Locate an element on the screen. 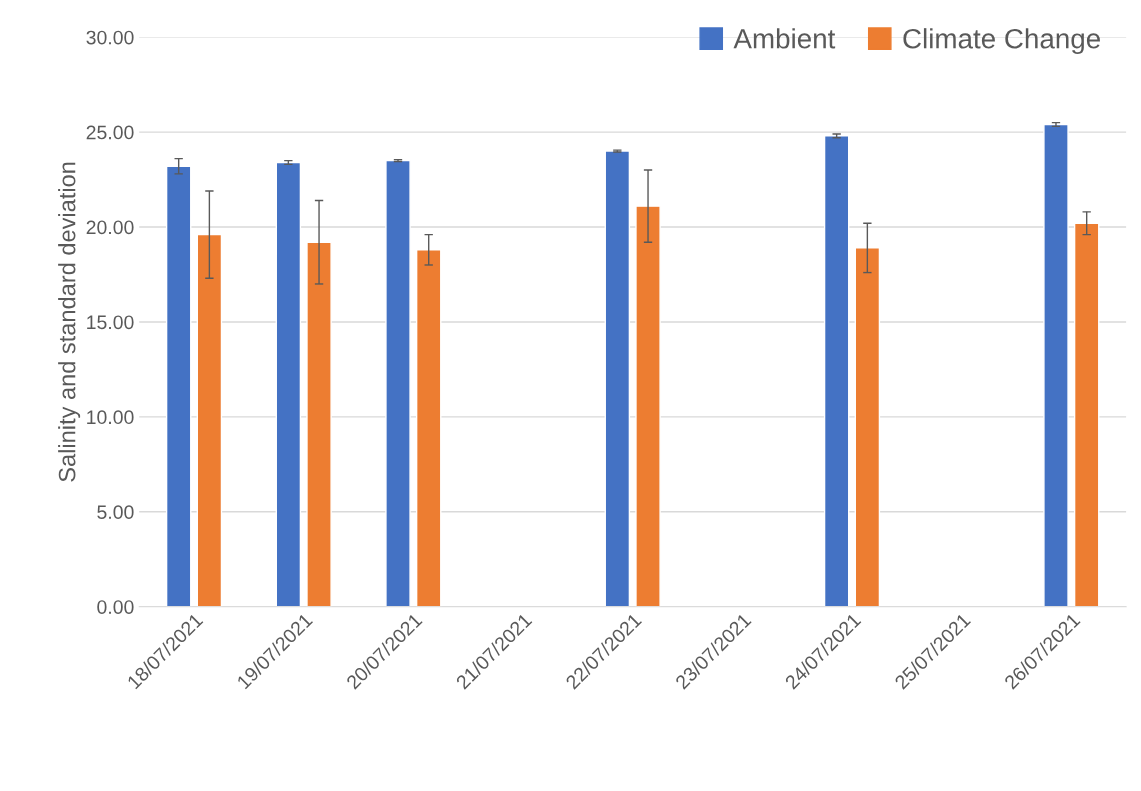  y-axis-title: Salinity and standard deviation is located at coordinates (69, 322).